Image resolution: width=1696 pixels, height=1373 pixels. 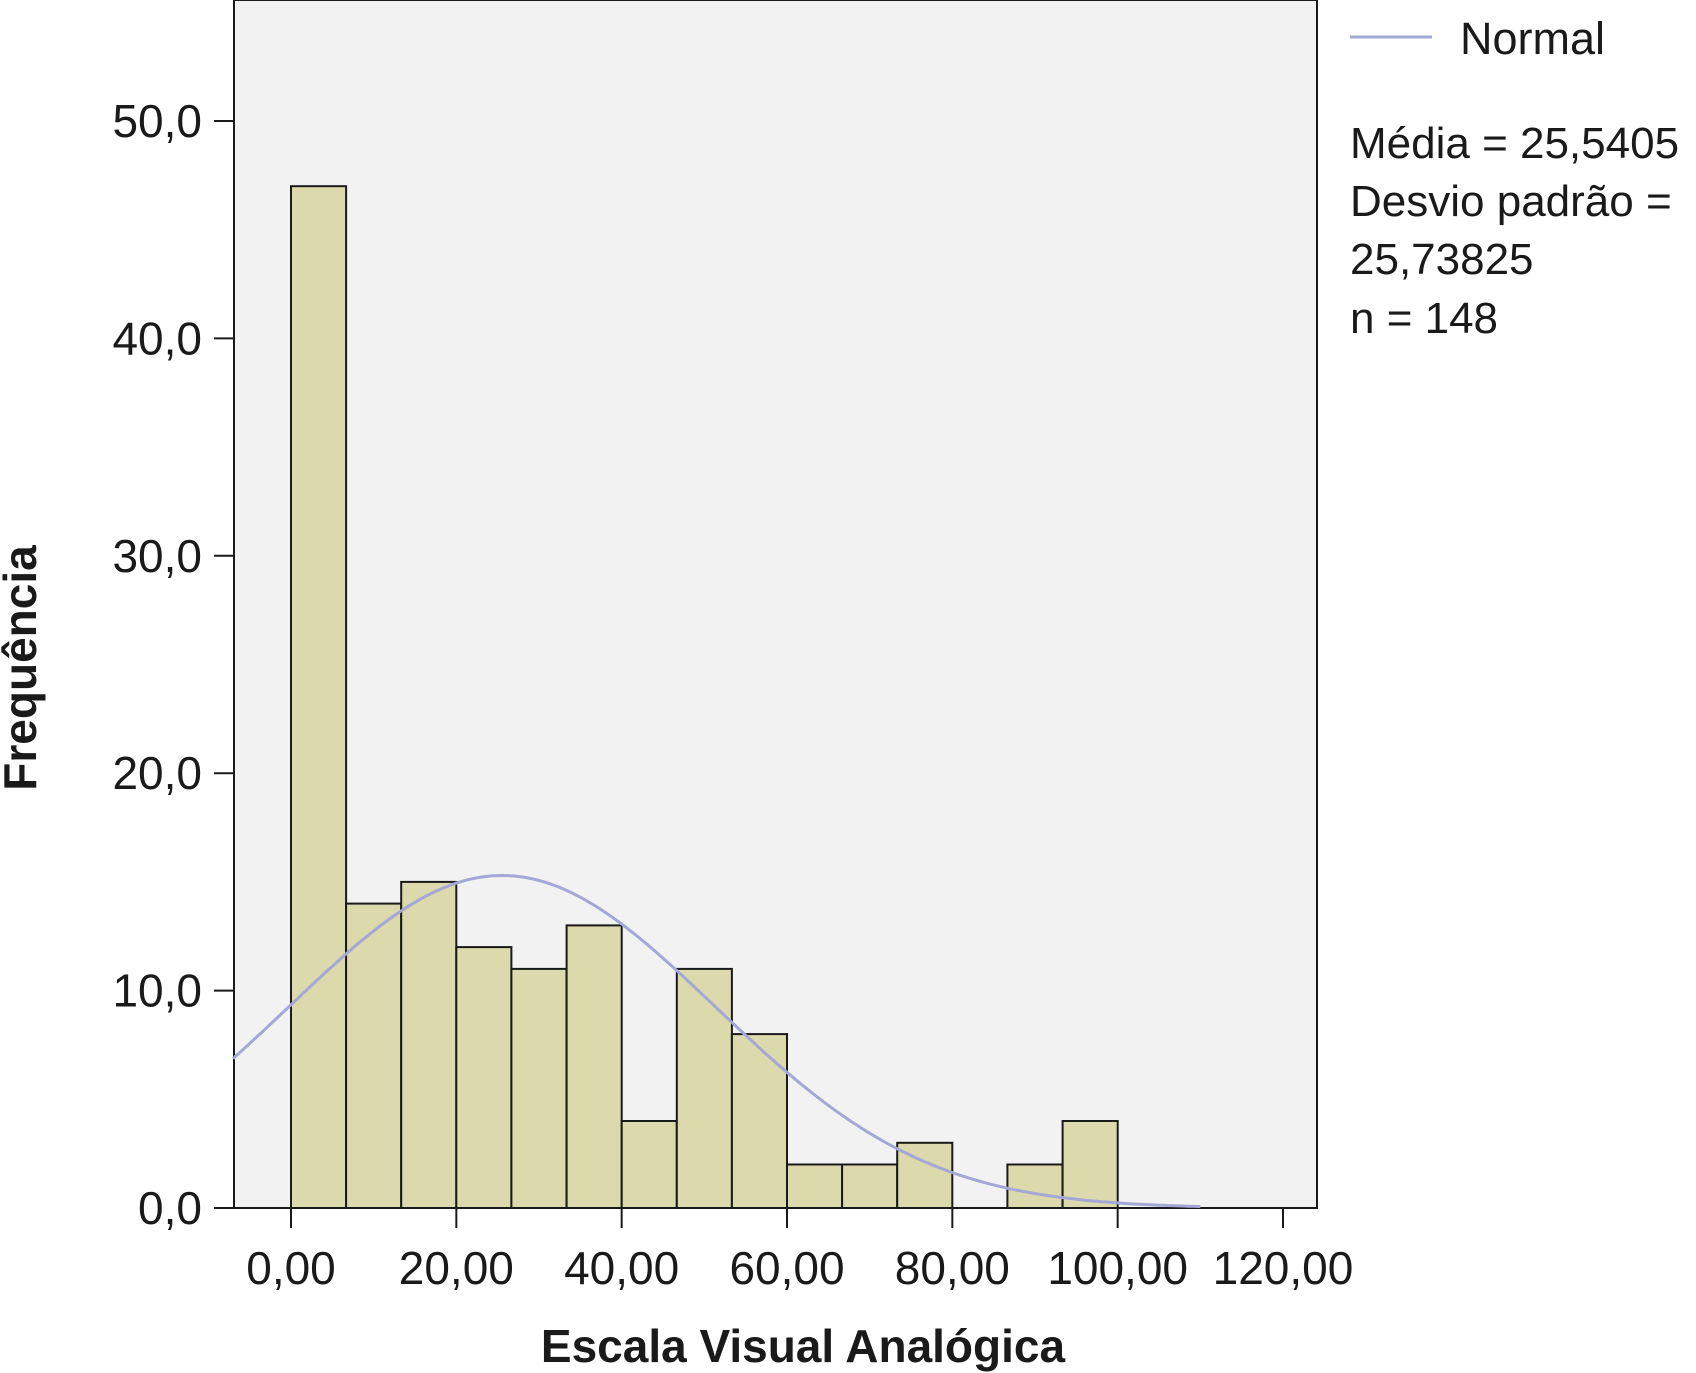 What do you see at coordinates (1514, 143) in the screenshot?
I see `stats-mean: Média = 25,5405` at bounding box center [1514, 143].